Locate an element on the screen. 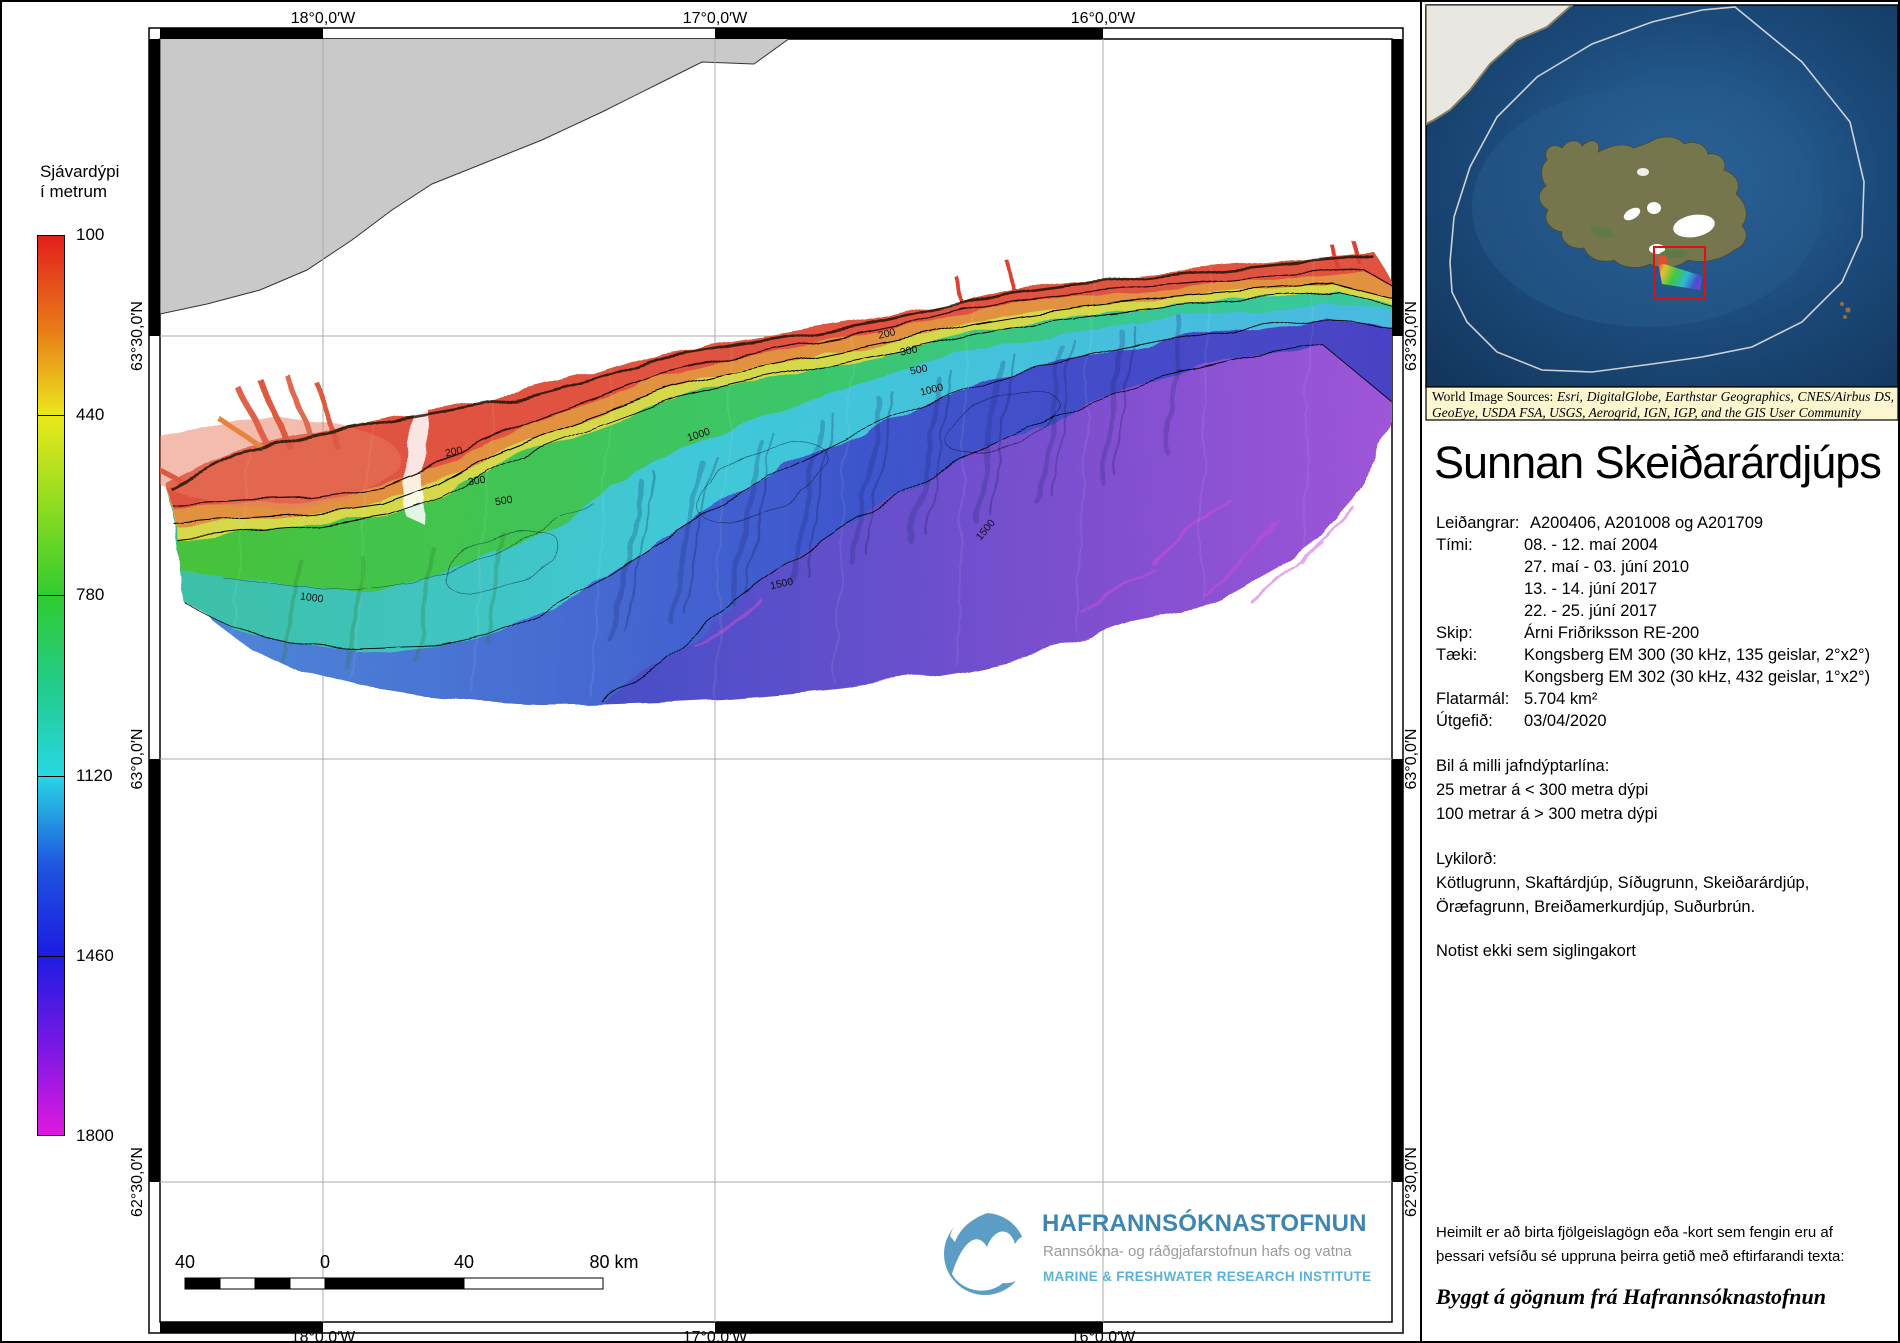 The height and width of the screenshot is (1343, 1900). meta-value: 22. - 25. júní 2017 is located at coordinates (1591, 611).